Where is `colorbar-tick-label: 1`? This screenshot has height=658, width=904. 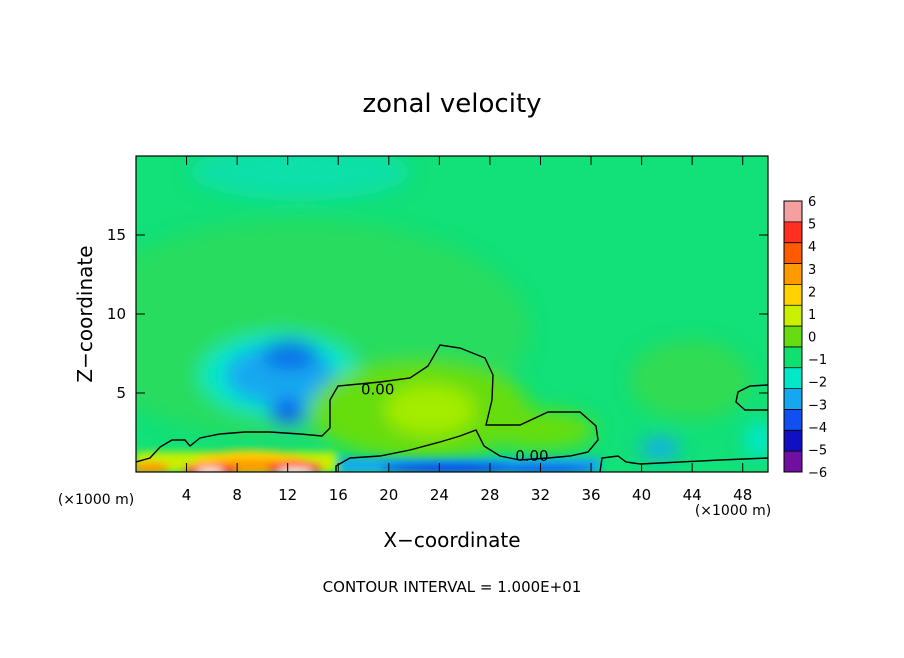
colorbar-tick-label: 1 is located at coordinates (812, 315).